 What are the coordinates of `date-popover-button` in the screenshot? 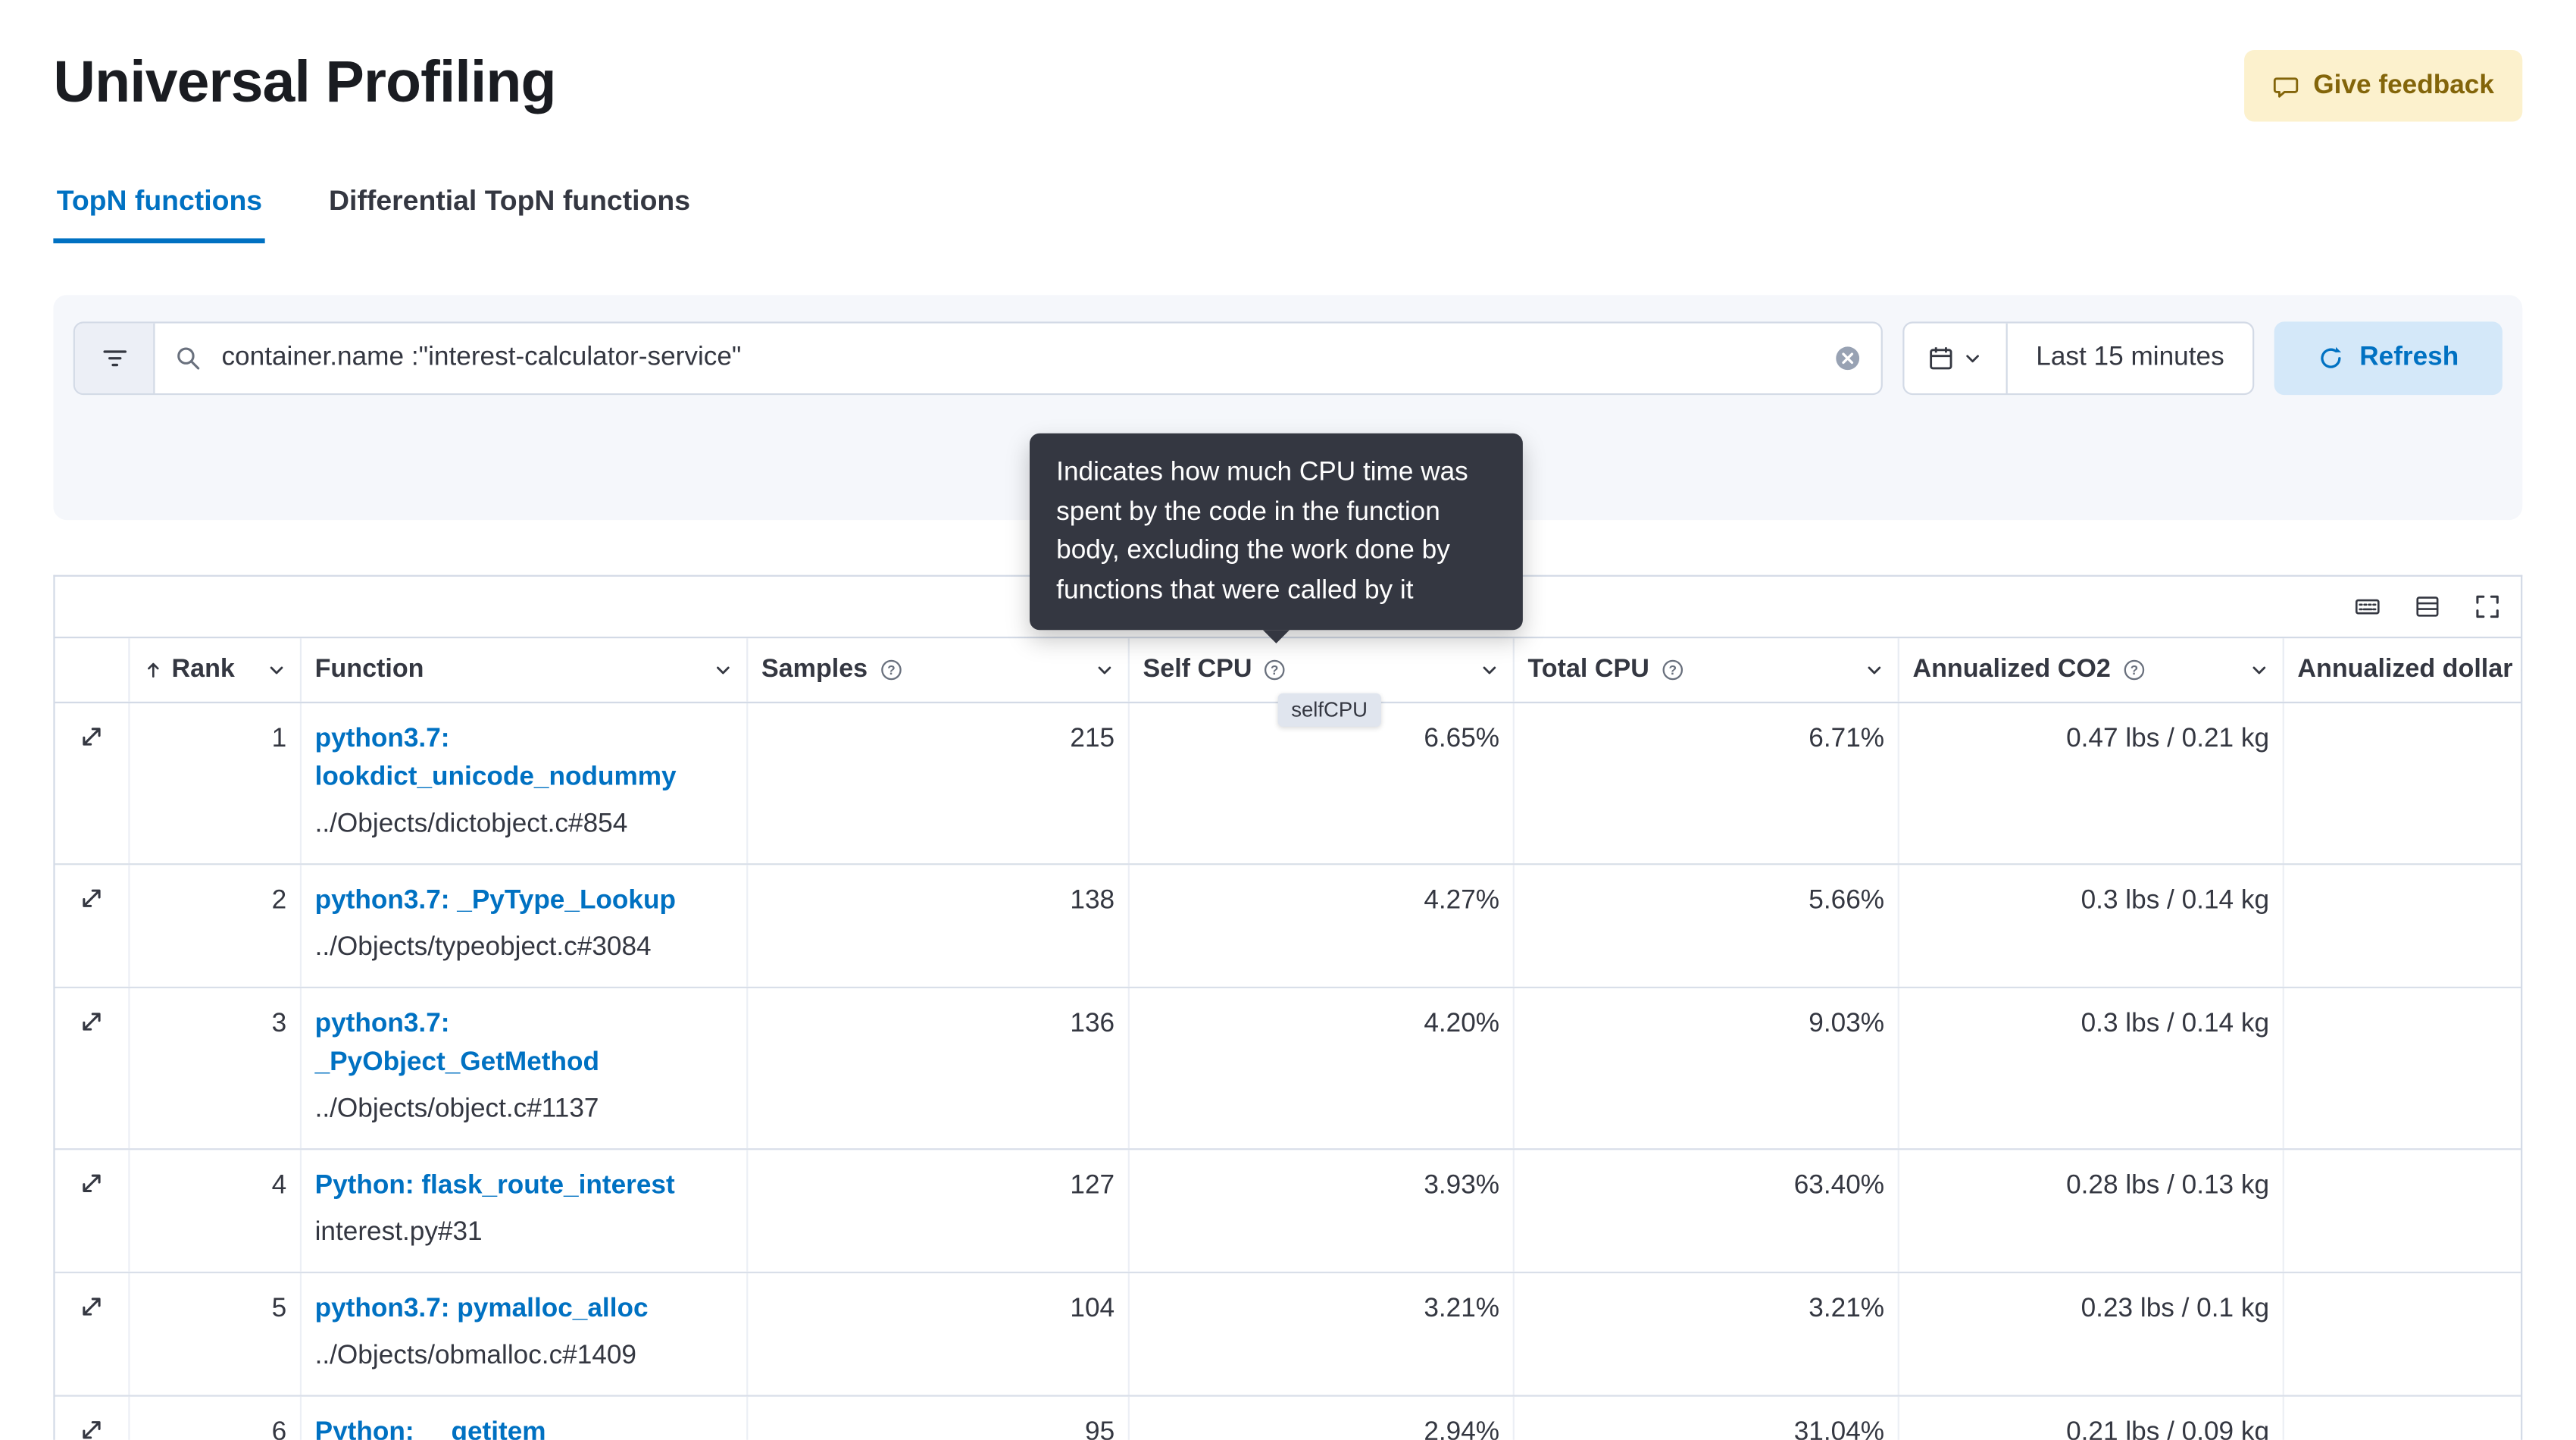 It's located at (1956, 358).